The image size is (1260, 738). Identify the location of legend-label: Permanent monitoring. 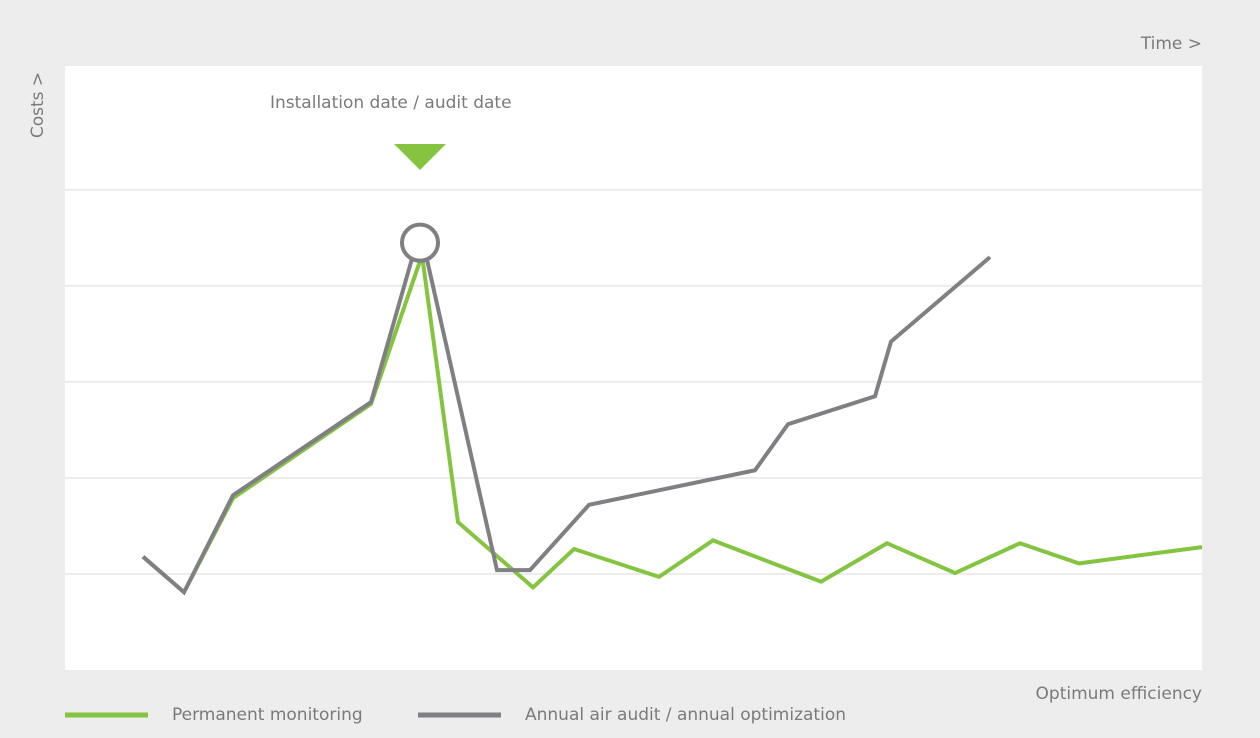
(267, 715).